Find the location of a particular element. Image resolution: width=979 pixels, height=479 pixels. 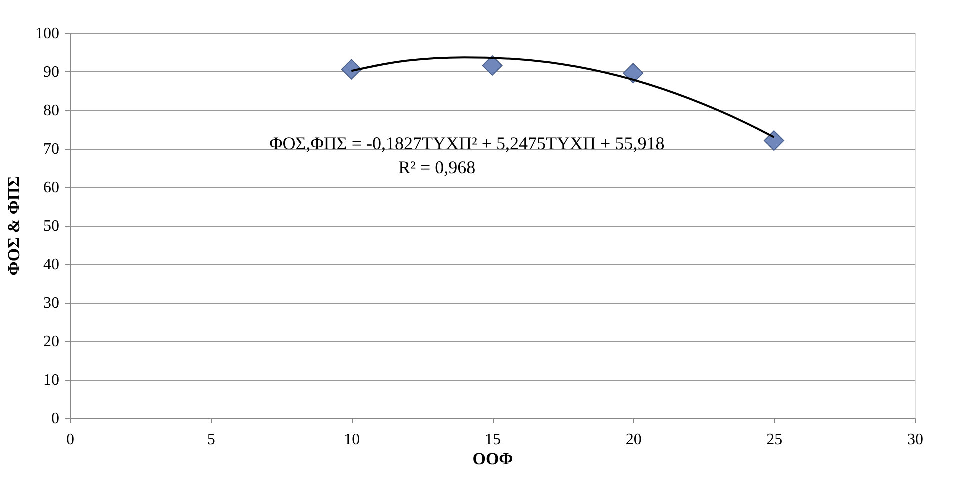

x-tick-label: 25 is located at coordinates (774, 440).